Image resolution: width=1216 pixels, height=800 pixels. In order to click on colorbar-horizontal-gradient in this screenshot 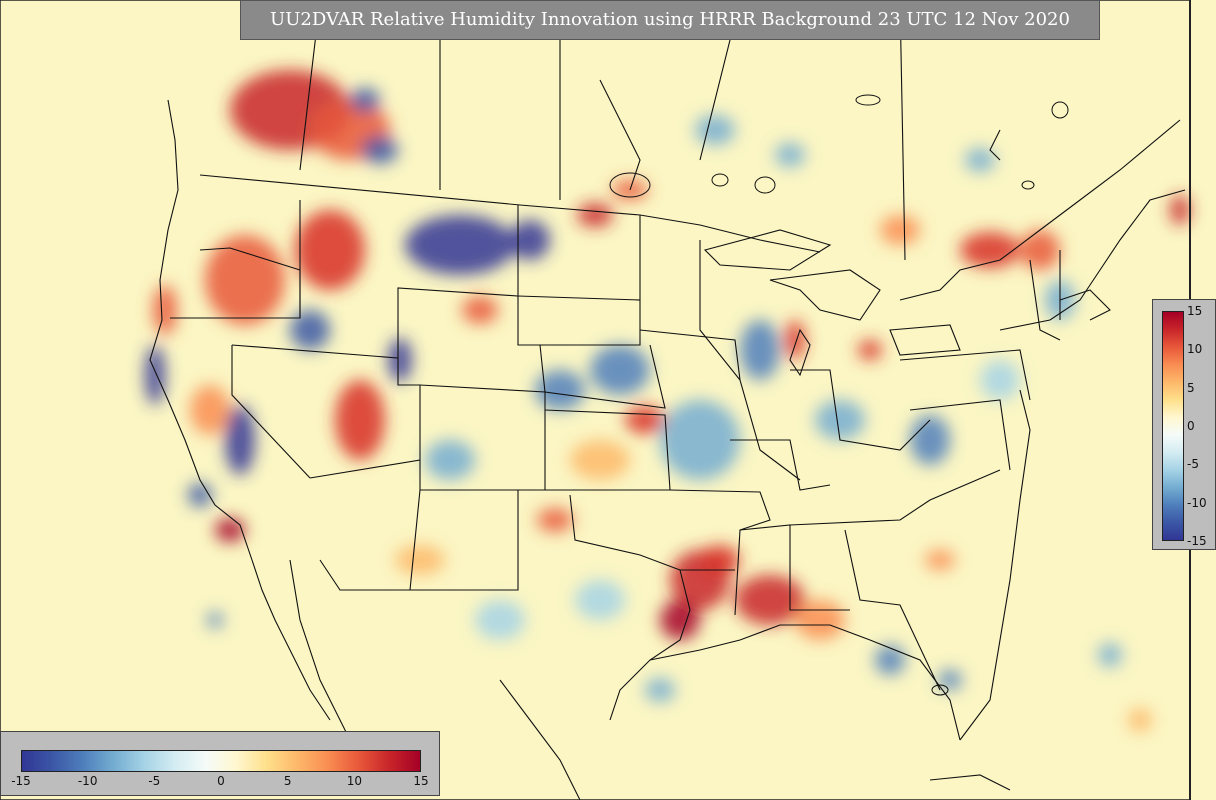, I will do `click(221, 761)`.